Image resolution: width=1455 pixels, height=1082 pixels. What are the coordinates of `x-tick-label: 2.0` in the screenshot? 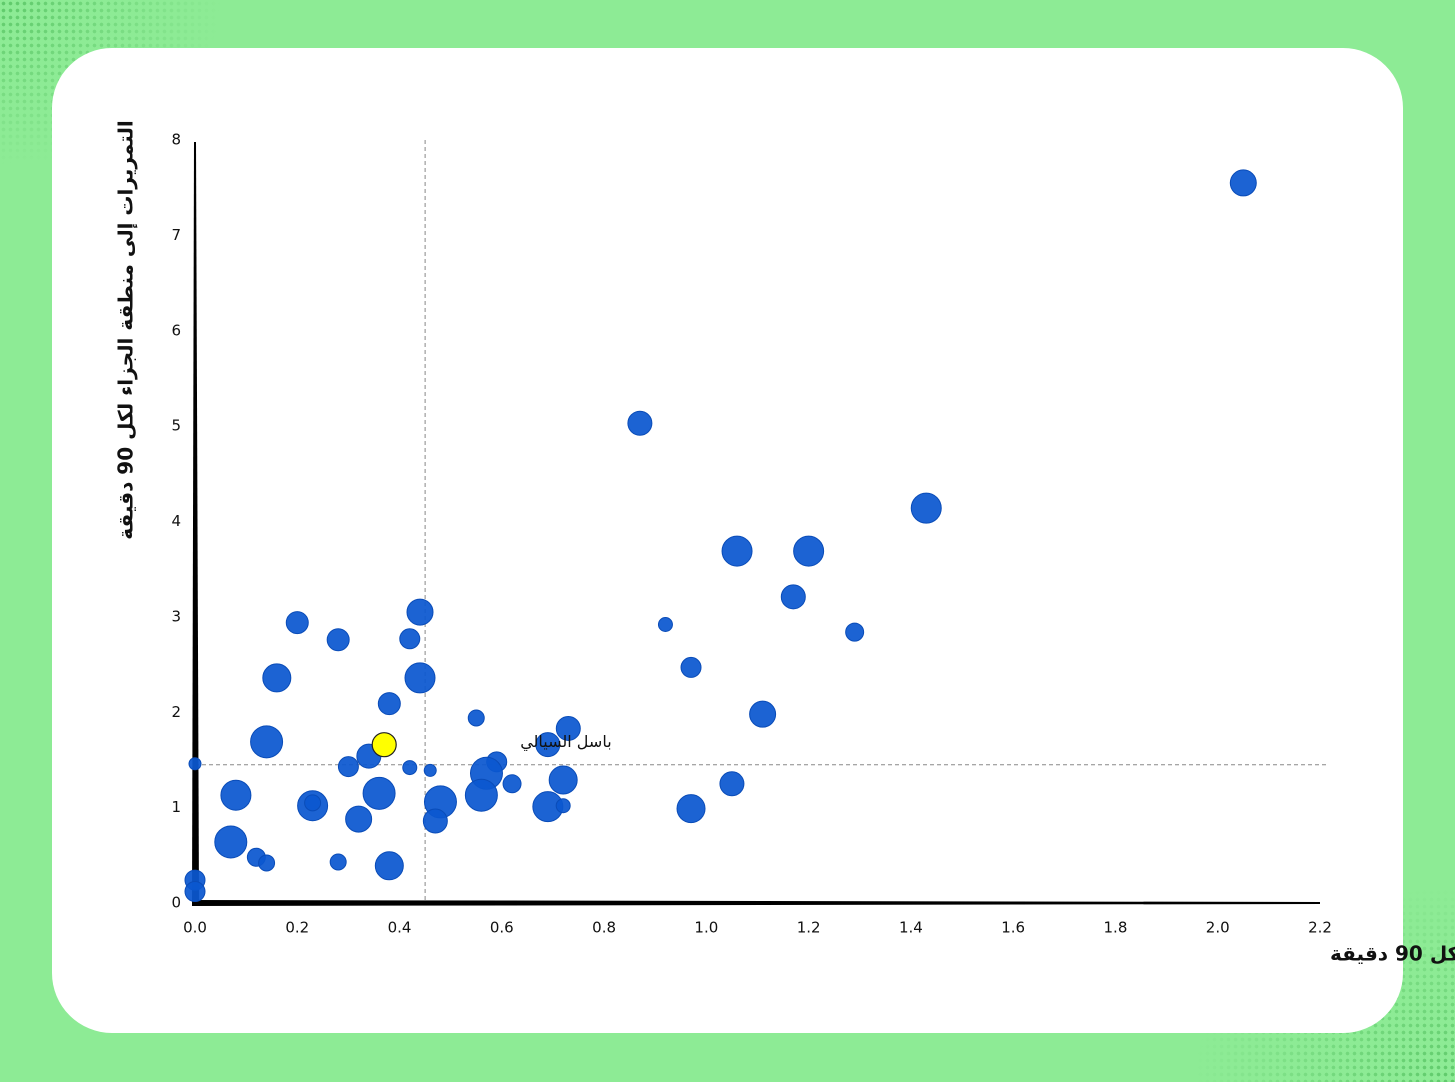 It's located at (1218, 928).